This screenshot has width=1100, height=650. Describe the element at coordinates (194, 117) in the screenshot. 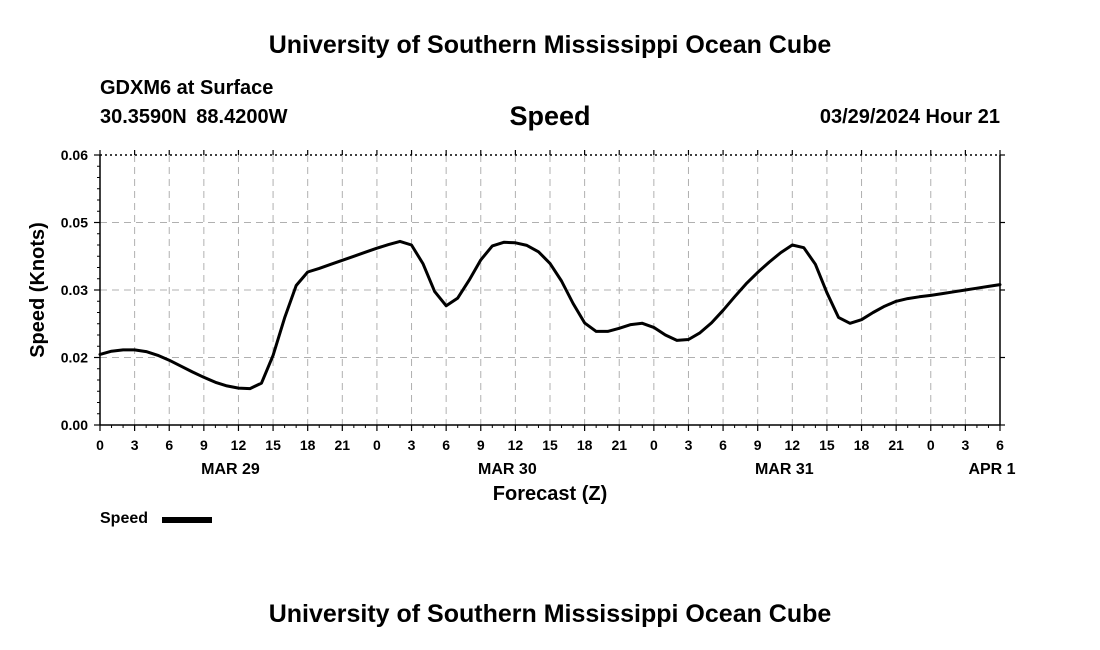

I see `station-coordinates: 30.3590N 88.4200W` at that location.